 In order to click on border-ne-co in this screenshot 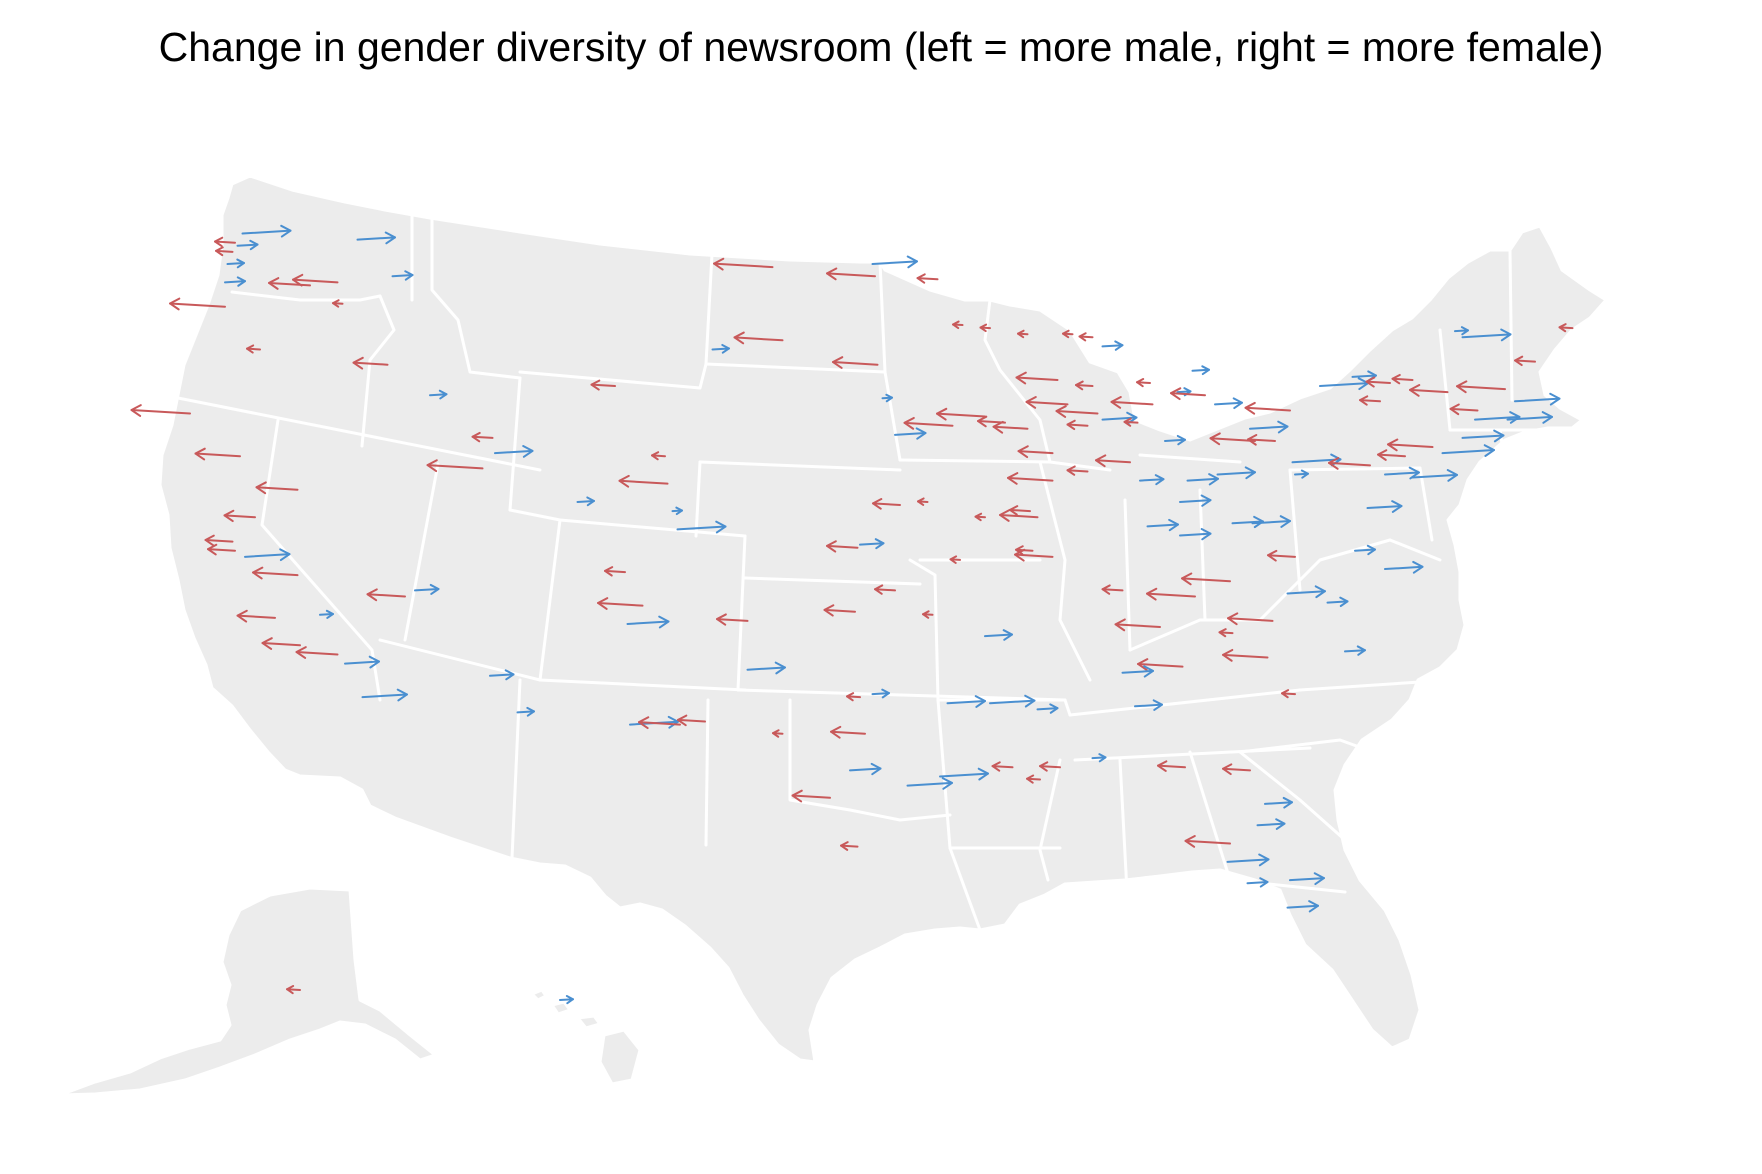, I will do `click(698, 499)`.